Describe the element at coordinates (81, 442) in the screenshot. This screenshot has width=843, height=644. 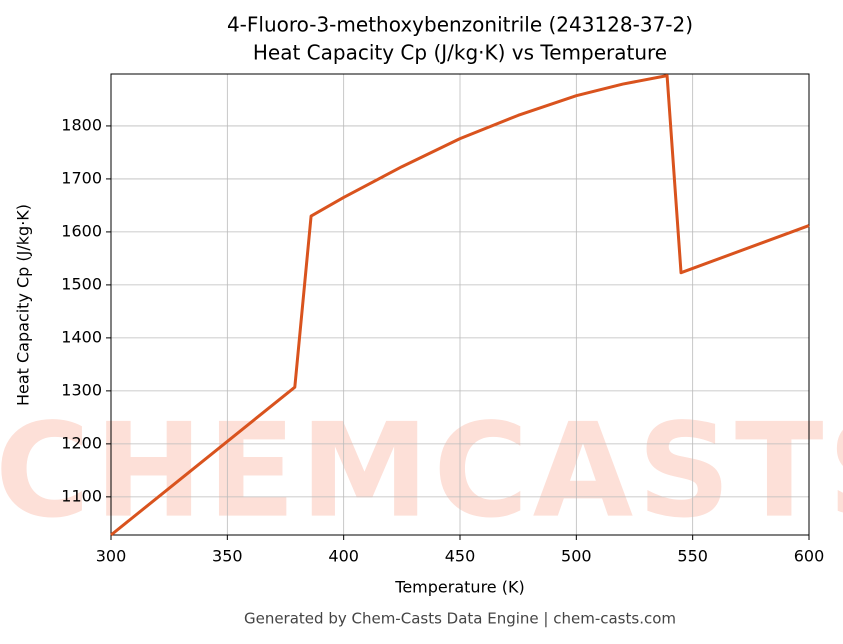
I see `y-tick-label: 1200` at that location.